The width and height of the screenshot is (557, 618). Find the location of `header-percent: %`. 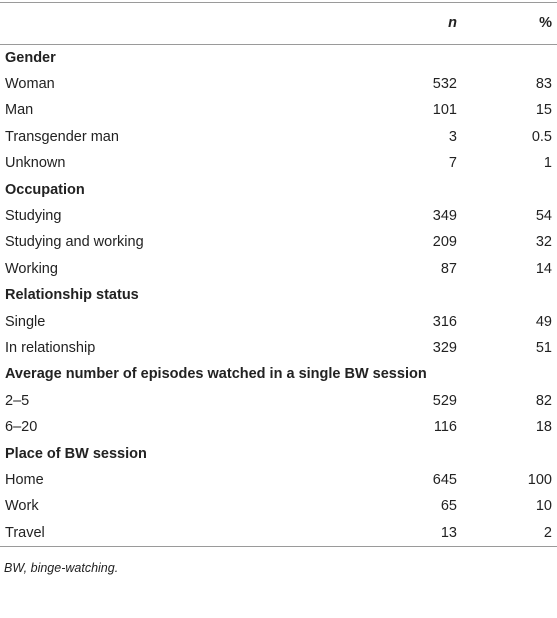

header-percent: % is located at coordinates (512, 23).